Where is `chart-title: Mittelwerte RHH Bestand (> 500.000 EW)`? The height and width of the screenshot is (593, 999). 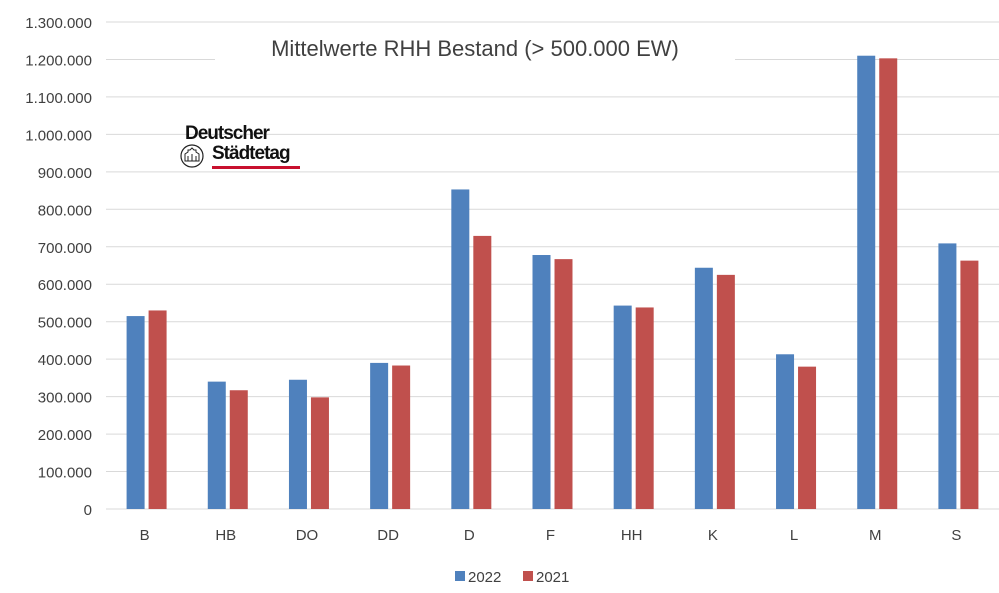 chart-title: Mittelwerte RHH Bestand (> 500.000 EW) is located at coordinates (475, 48).